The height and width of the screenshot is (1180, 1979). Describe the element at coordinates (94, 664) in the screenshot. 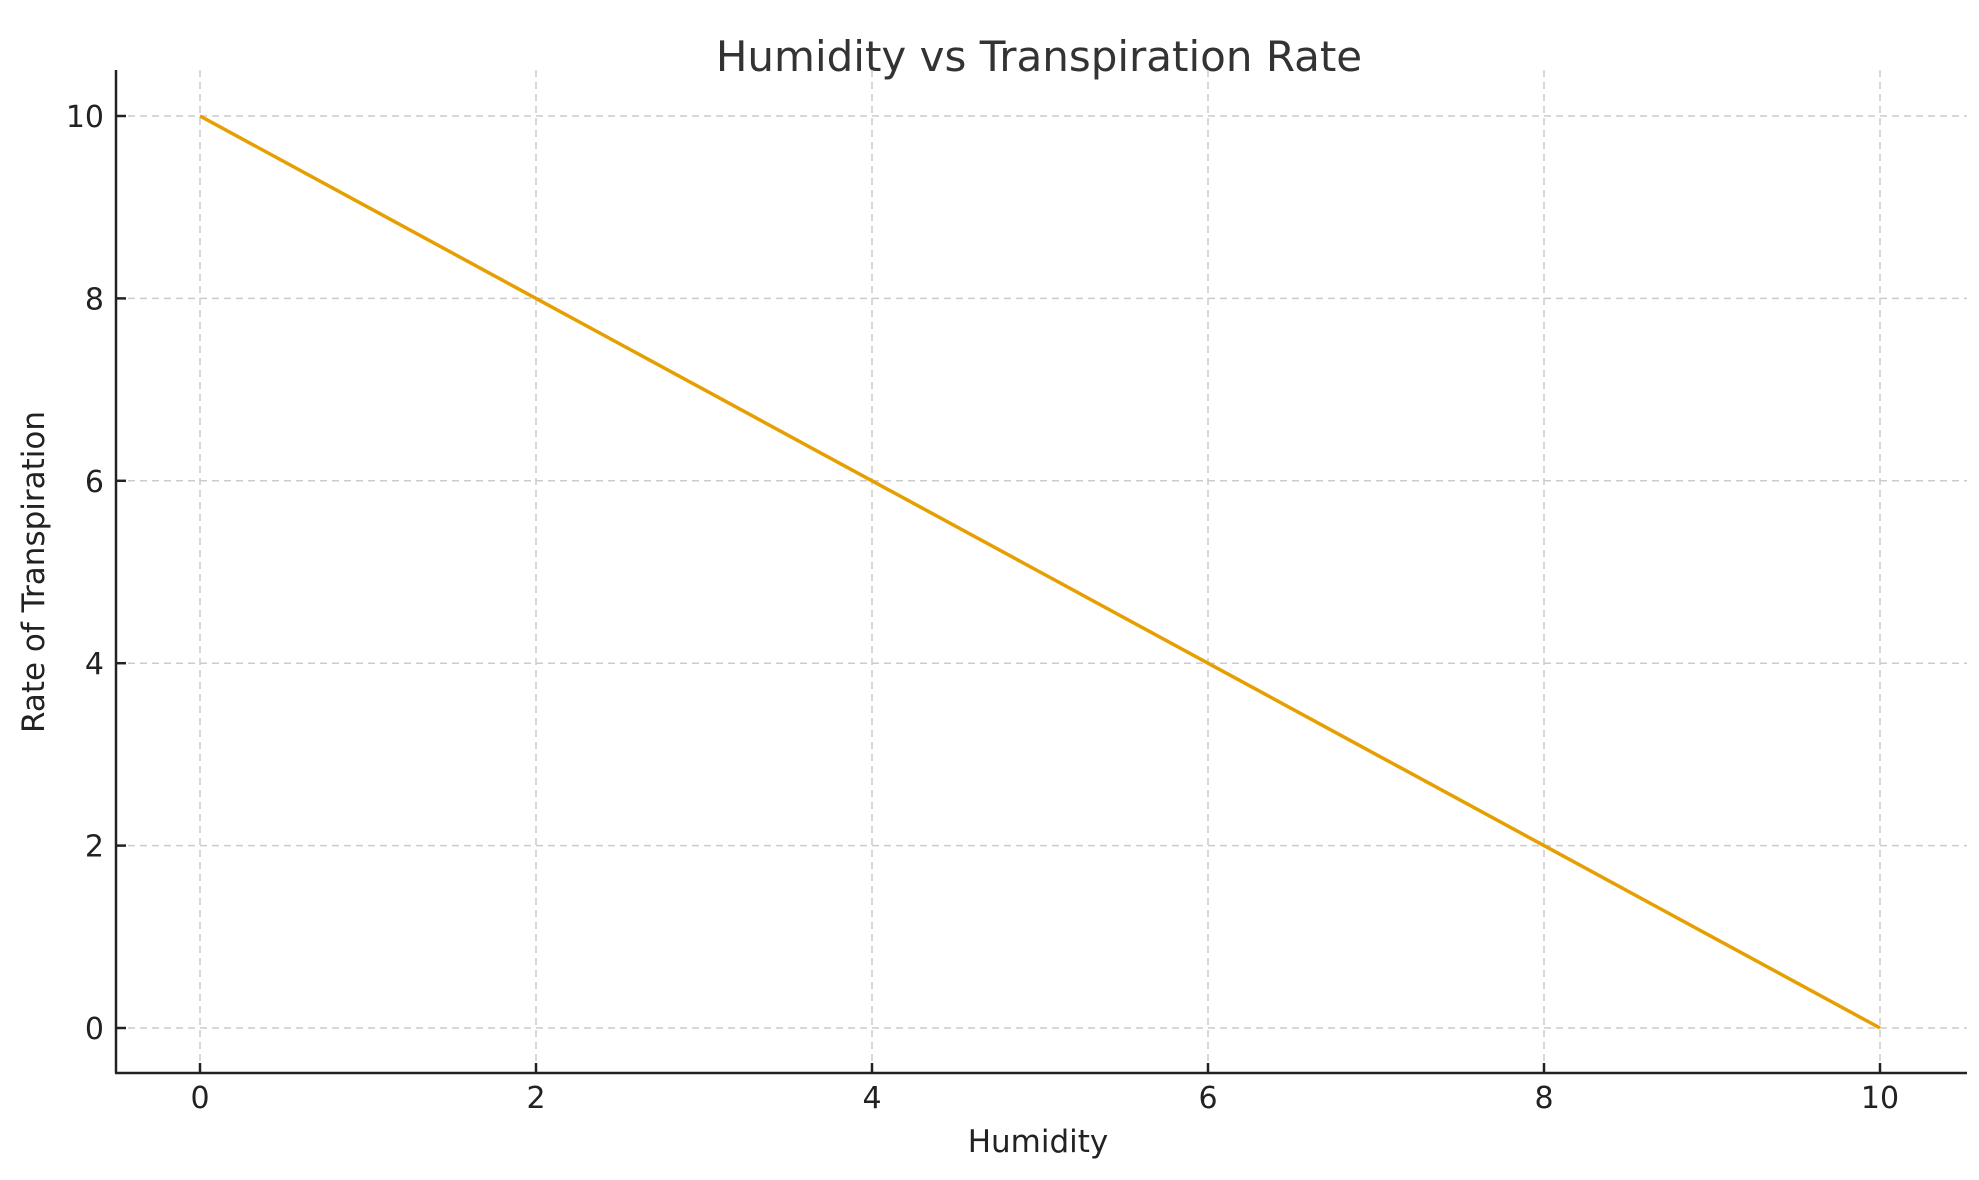

I see `y-tick-label: 4` at that location.